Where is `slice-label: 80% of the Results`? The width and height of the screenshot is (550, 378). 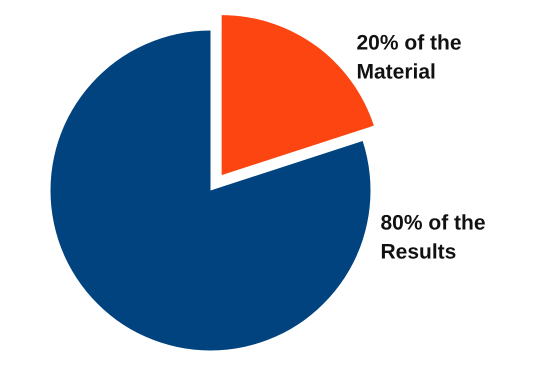 slice-label: 80% of the Results is located at coordinates (433, 238).